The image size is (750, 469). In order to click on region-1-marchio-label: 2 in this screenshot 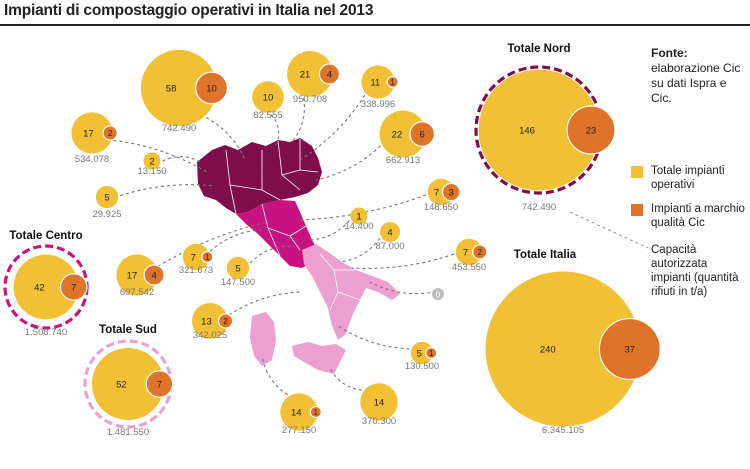, I will do `click(110, 133)`.